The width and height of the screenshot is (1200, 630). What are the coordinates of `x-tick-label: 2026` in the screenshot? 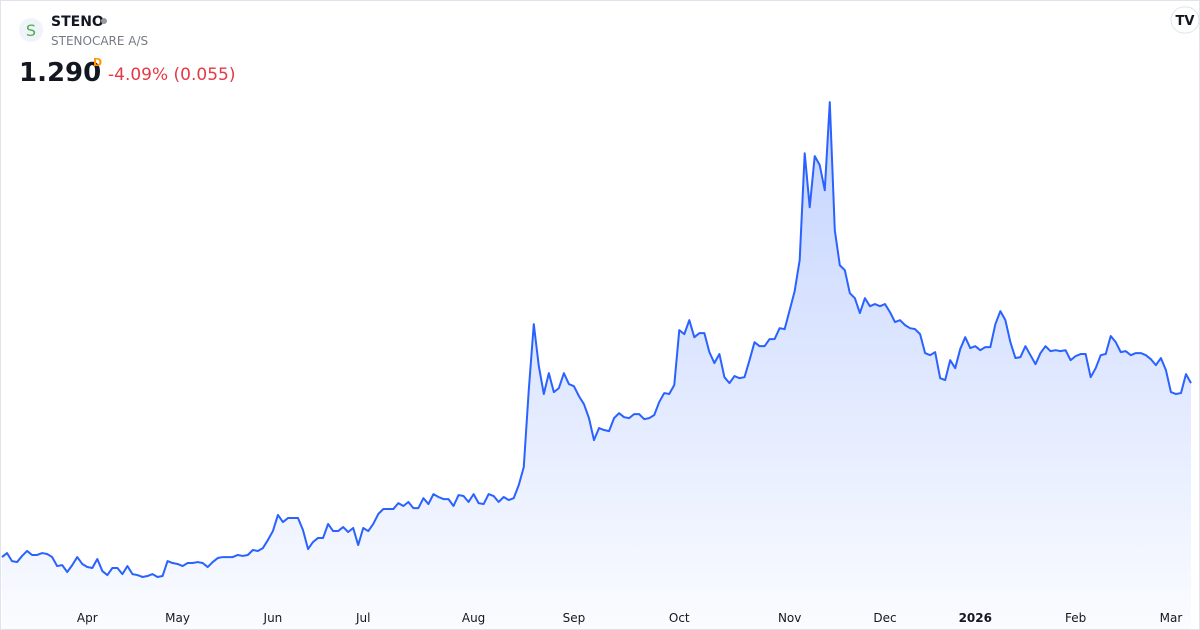 It's located at (975, 618).